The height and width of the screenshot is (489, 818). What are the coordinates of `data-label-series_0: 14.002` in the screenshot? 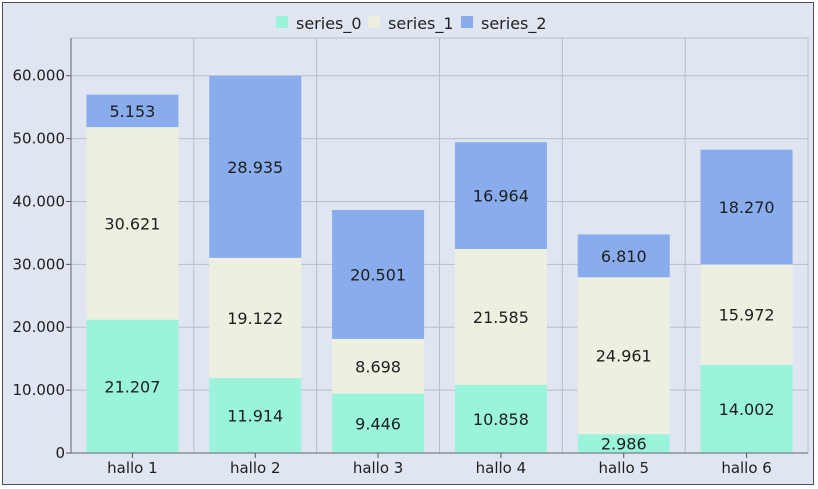 It's located at (747, 409).